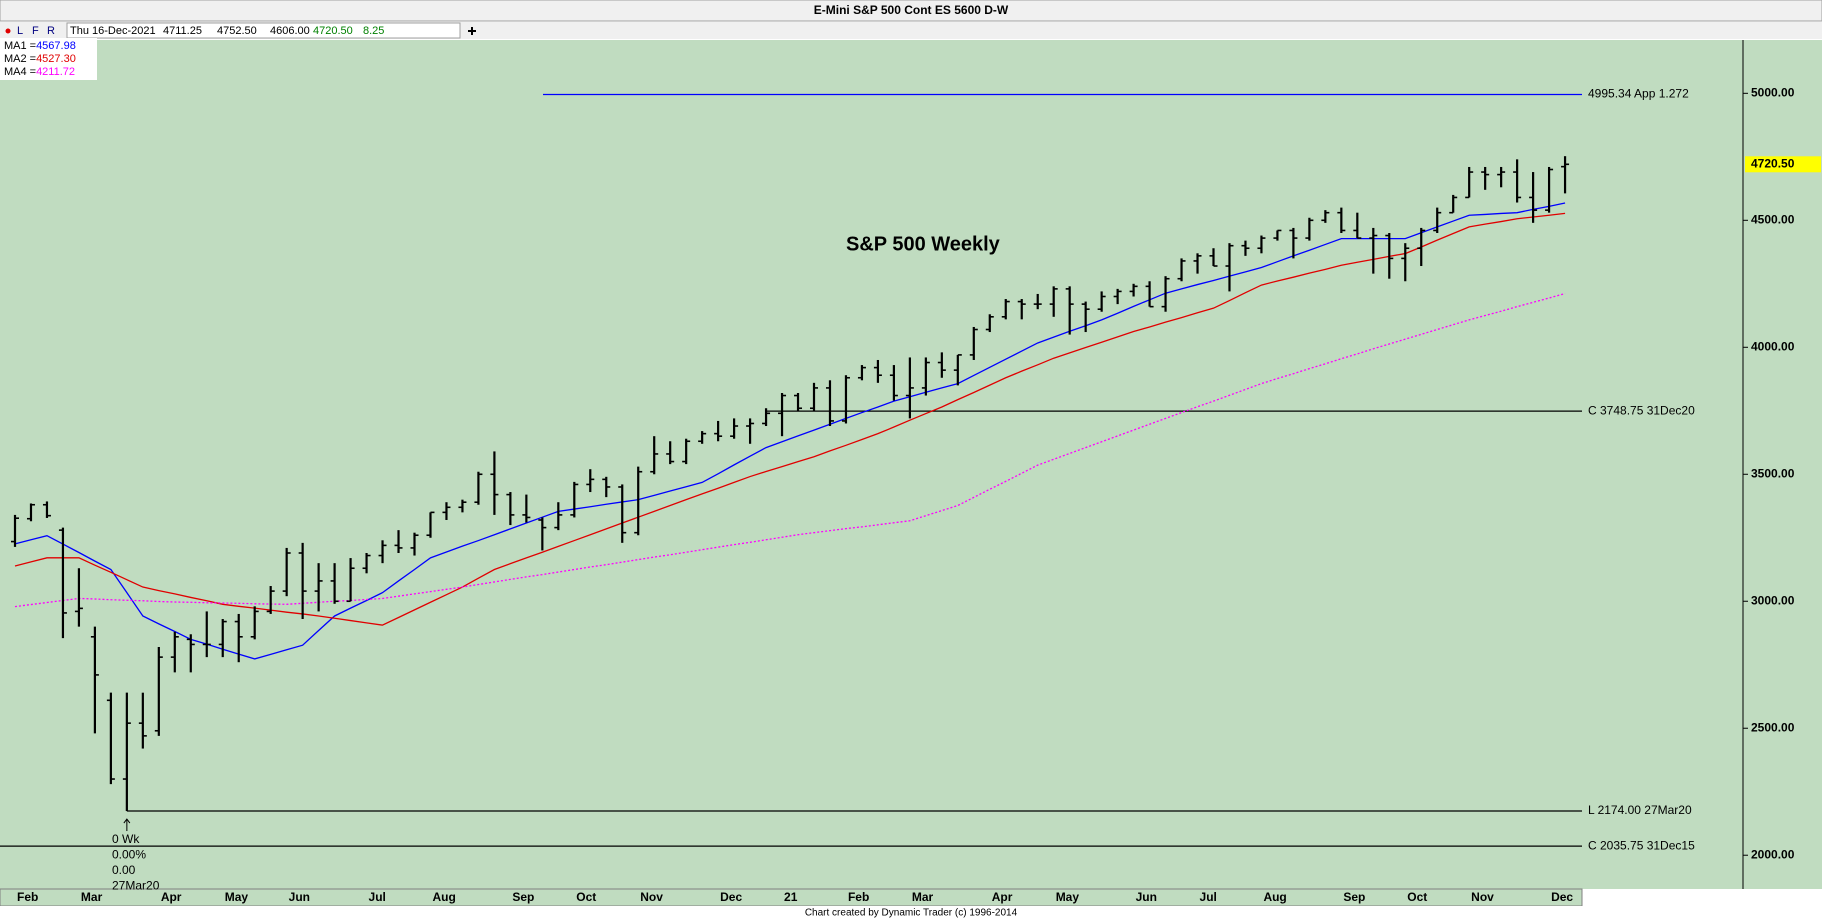 The image size is (1822, 921). What do you see at coordinates (124, 870) in the screenshot?
I see `pivot-label: 0.00` at bounding box center [124, 870].